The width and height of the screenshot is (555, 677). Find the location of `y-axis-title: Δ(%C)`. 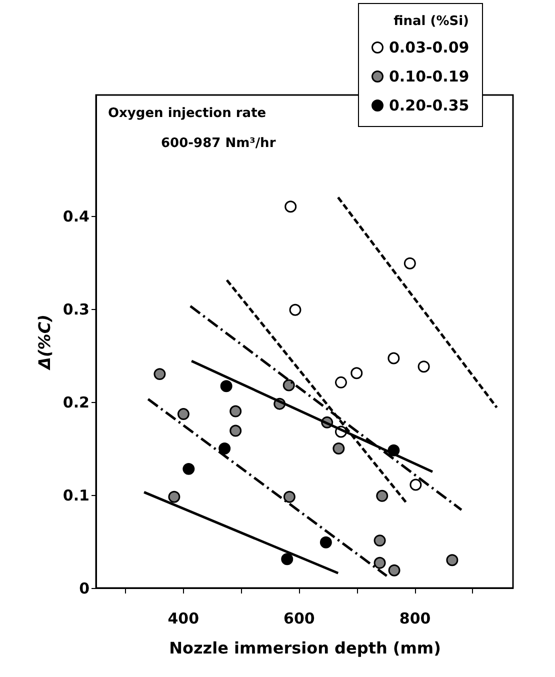

y-axis-title: Δ(%C) is located at coordinates (44, 343).